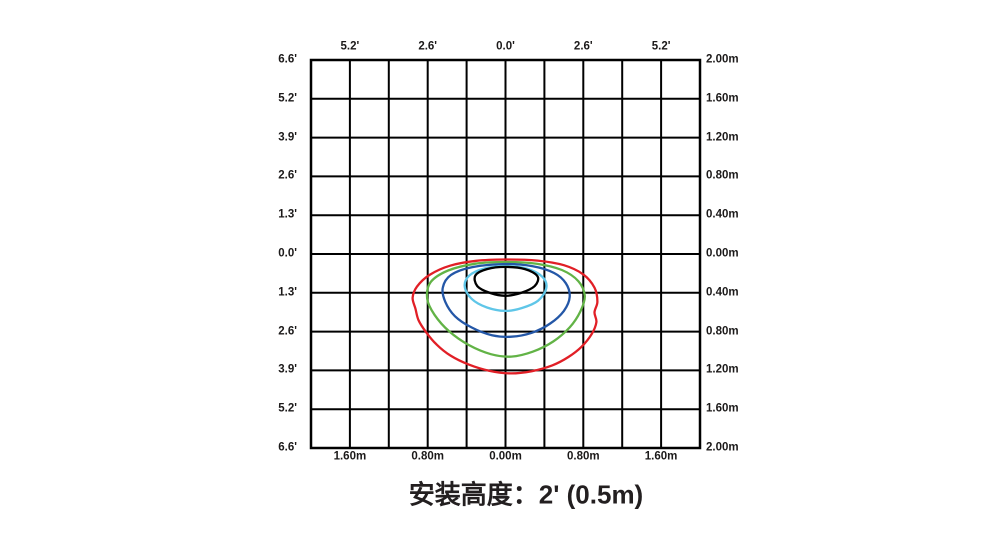  Describe the element at coordinates (287, 253) in the screenshot. I see `axis-label-left-5: 0.0'` at that location.